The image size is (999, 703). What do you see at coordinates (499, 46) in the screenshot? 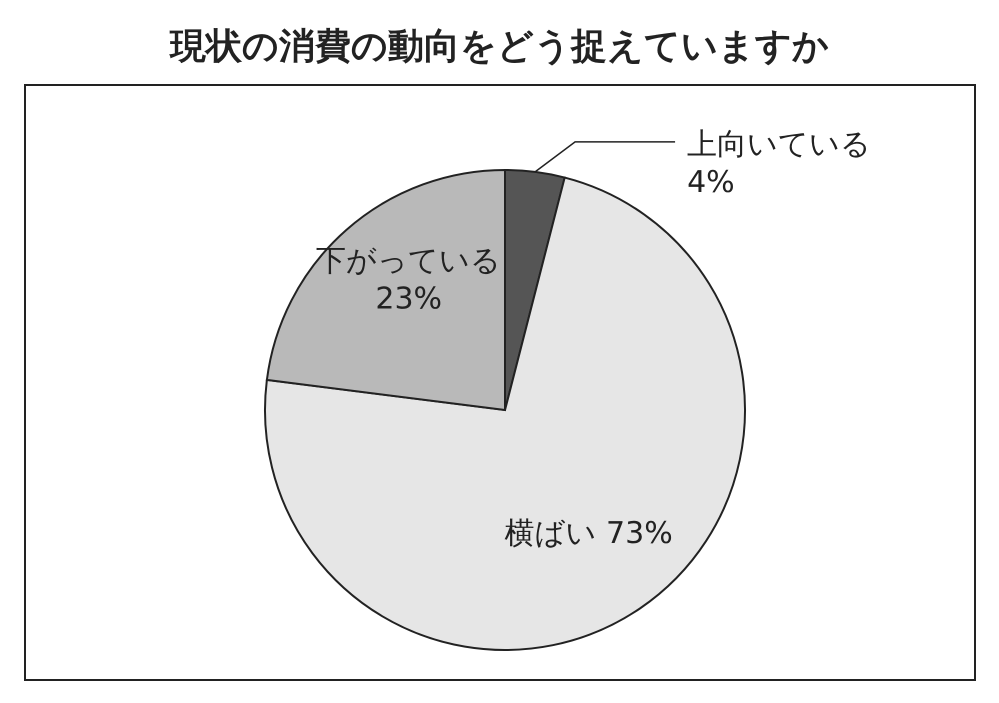
I see `chart-title: 現状の消費の動向をどう捉えていますか` at bounding box center [499, 46].